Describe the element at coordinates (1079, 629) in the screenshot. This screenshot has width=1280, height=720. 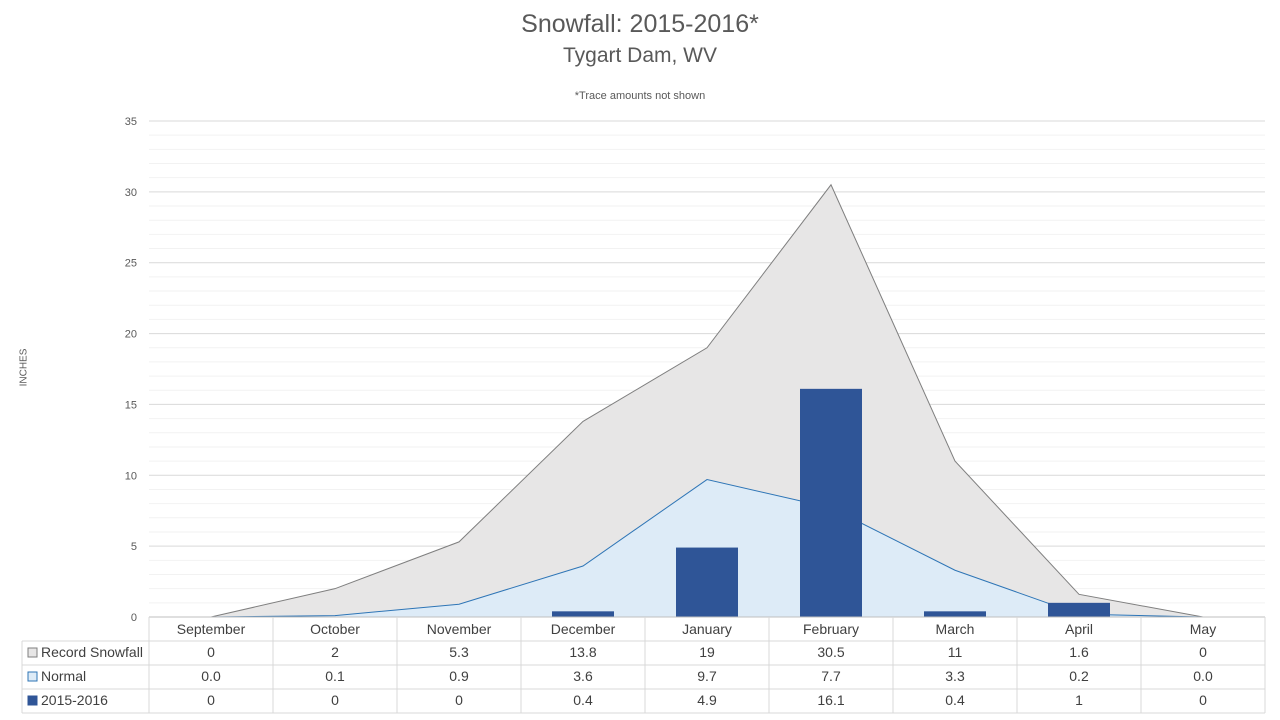
I see `x-tick-label: April` at that location.